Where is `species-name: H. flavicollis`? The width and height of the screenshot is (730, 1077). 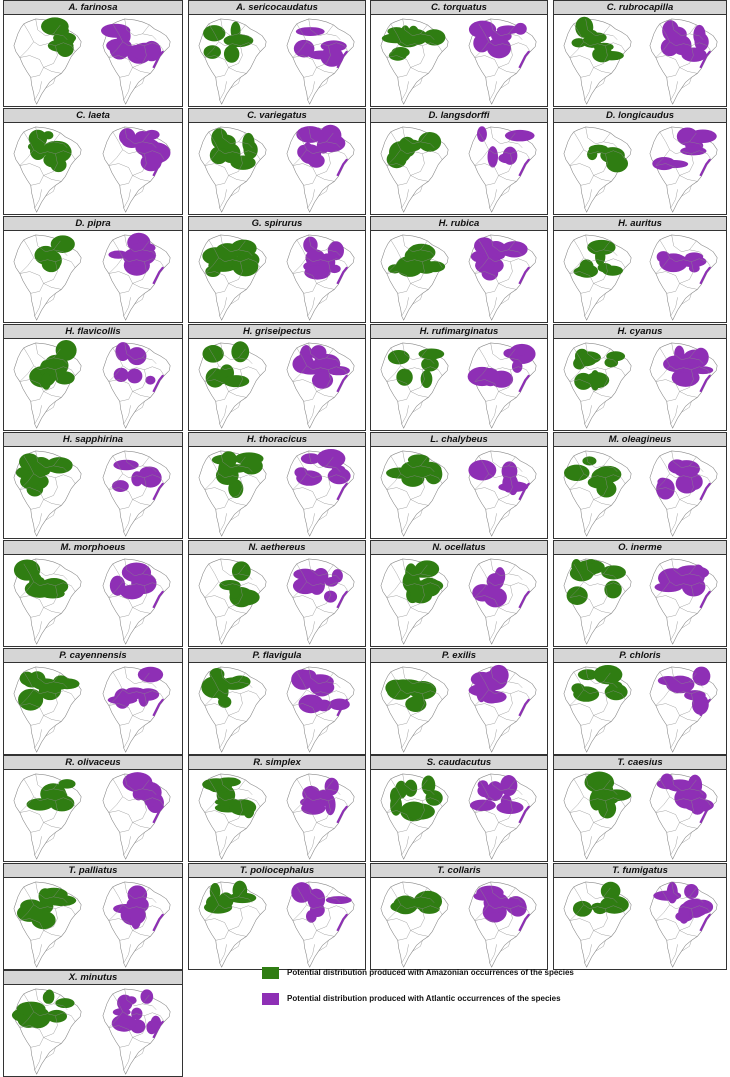 species-name: H. flavicollis is located at coordinates (93, 332).